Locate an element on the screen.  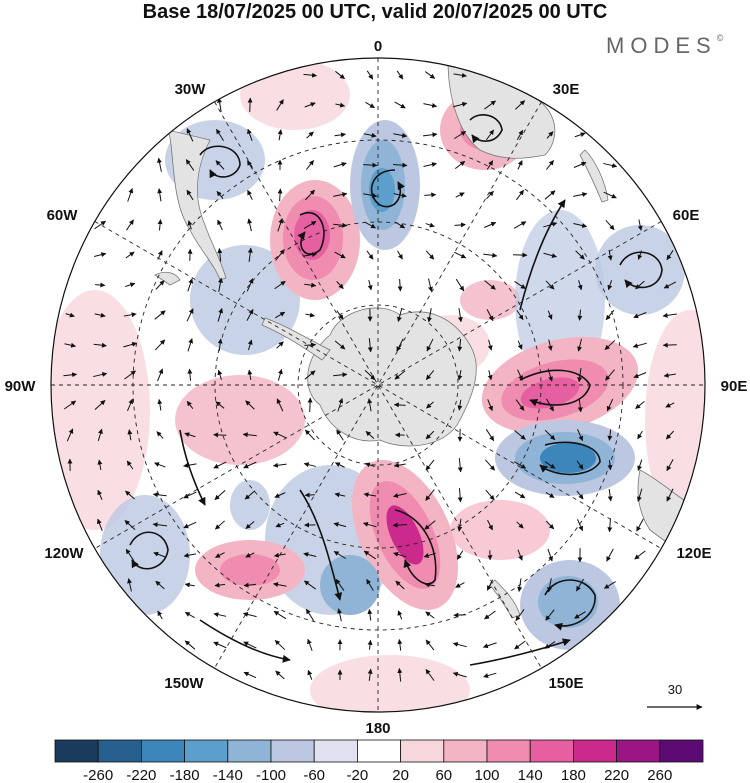
antarctica is located at coordinates (392, 377).